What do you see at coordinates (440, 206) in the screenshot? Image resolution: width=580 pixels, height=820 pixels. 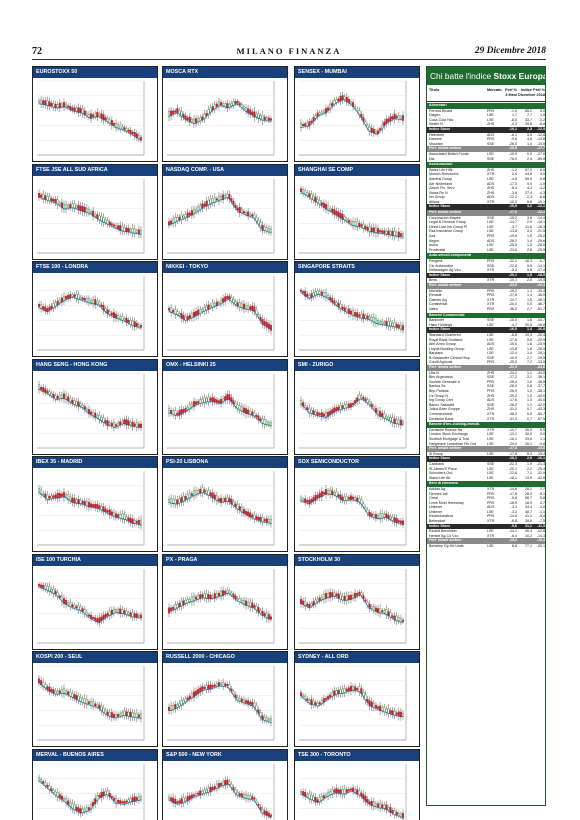 I see `cell: Indice Stoxx` at bounding box center [440, 206].